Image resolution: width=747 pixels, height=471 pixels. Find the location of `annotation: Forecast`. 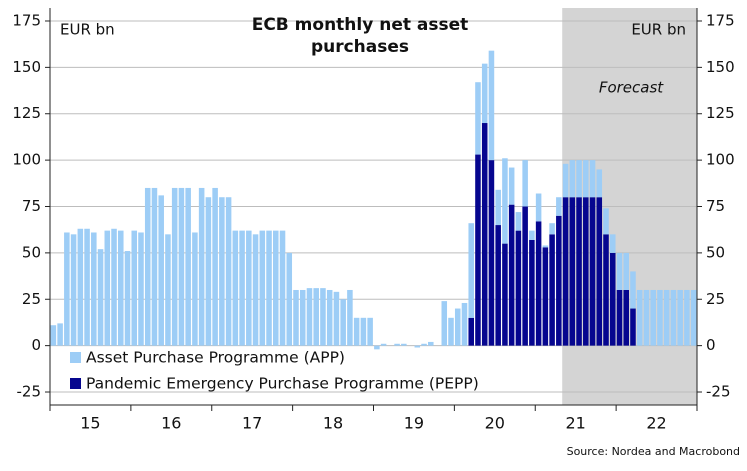

annotation: Forecast is located at coordinates (631, 88).